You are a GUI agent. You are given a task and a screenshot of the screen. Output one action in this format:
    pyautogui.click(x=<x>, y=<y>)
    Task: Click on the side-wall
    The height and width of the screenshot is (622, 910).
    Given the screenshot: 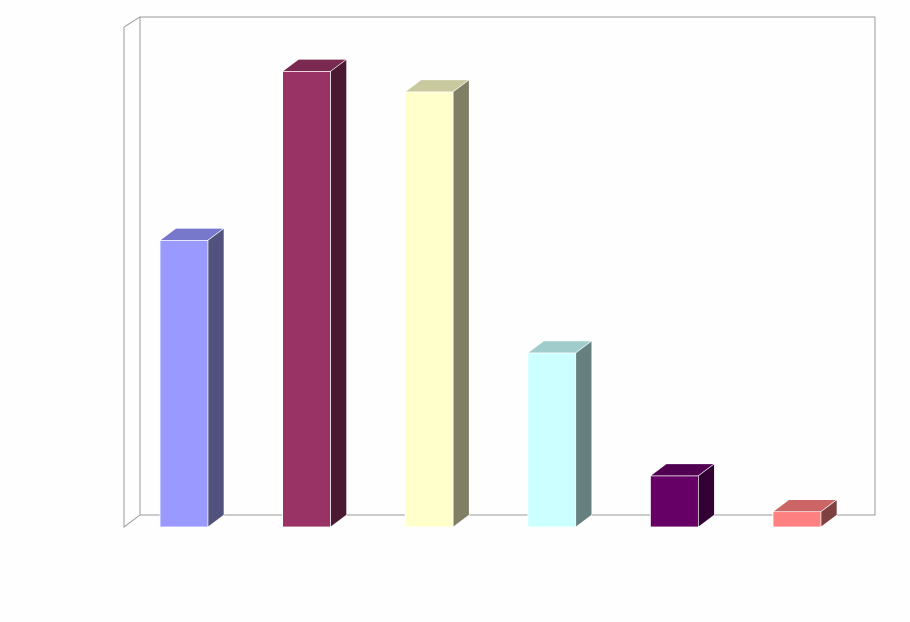 What is the action you would take?
    pyautogui.click(x=132, y=272)
    